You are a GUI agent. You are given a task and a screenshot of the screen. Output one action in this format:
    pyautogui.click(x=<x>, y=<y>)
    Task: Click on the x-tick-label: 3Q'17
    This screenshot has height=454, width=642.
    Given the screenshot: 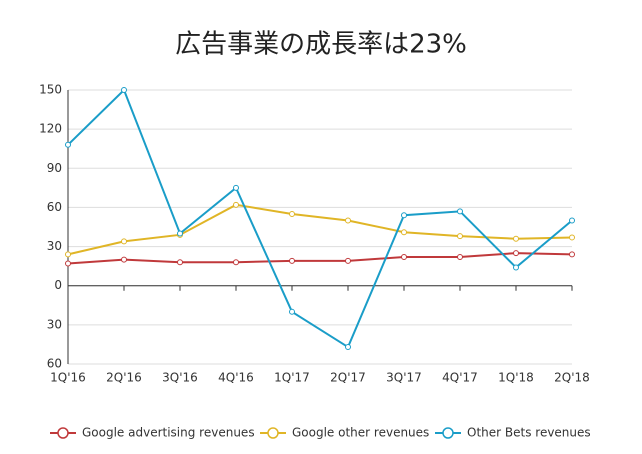 What is the action you would take?
    pyautogui.click(x=404, y=378)
    